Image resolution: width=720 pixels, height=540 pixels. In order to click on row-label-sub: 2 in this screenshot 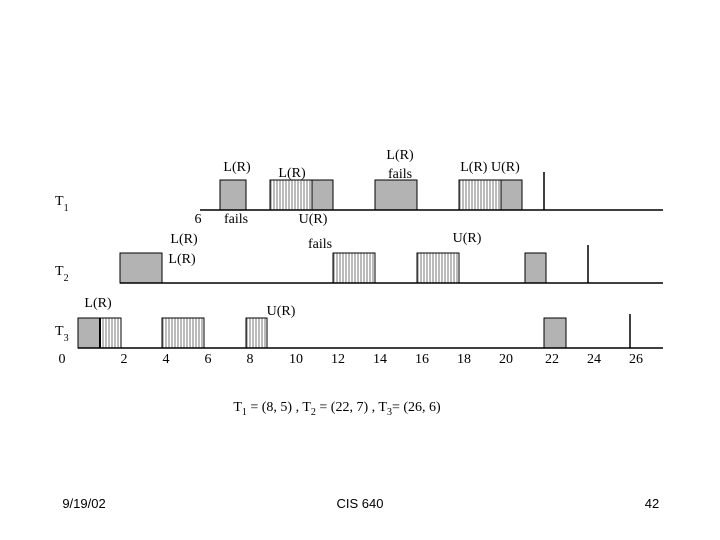, I will do `click(66, 278)`.